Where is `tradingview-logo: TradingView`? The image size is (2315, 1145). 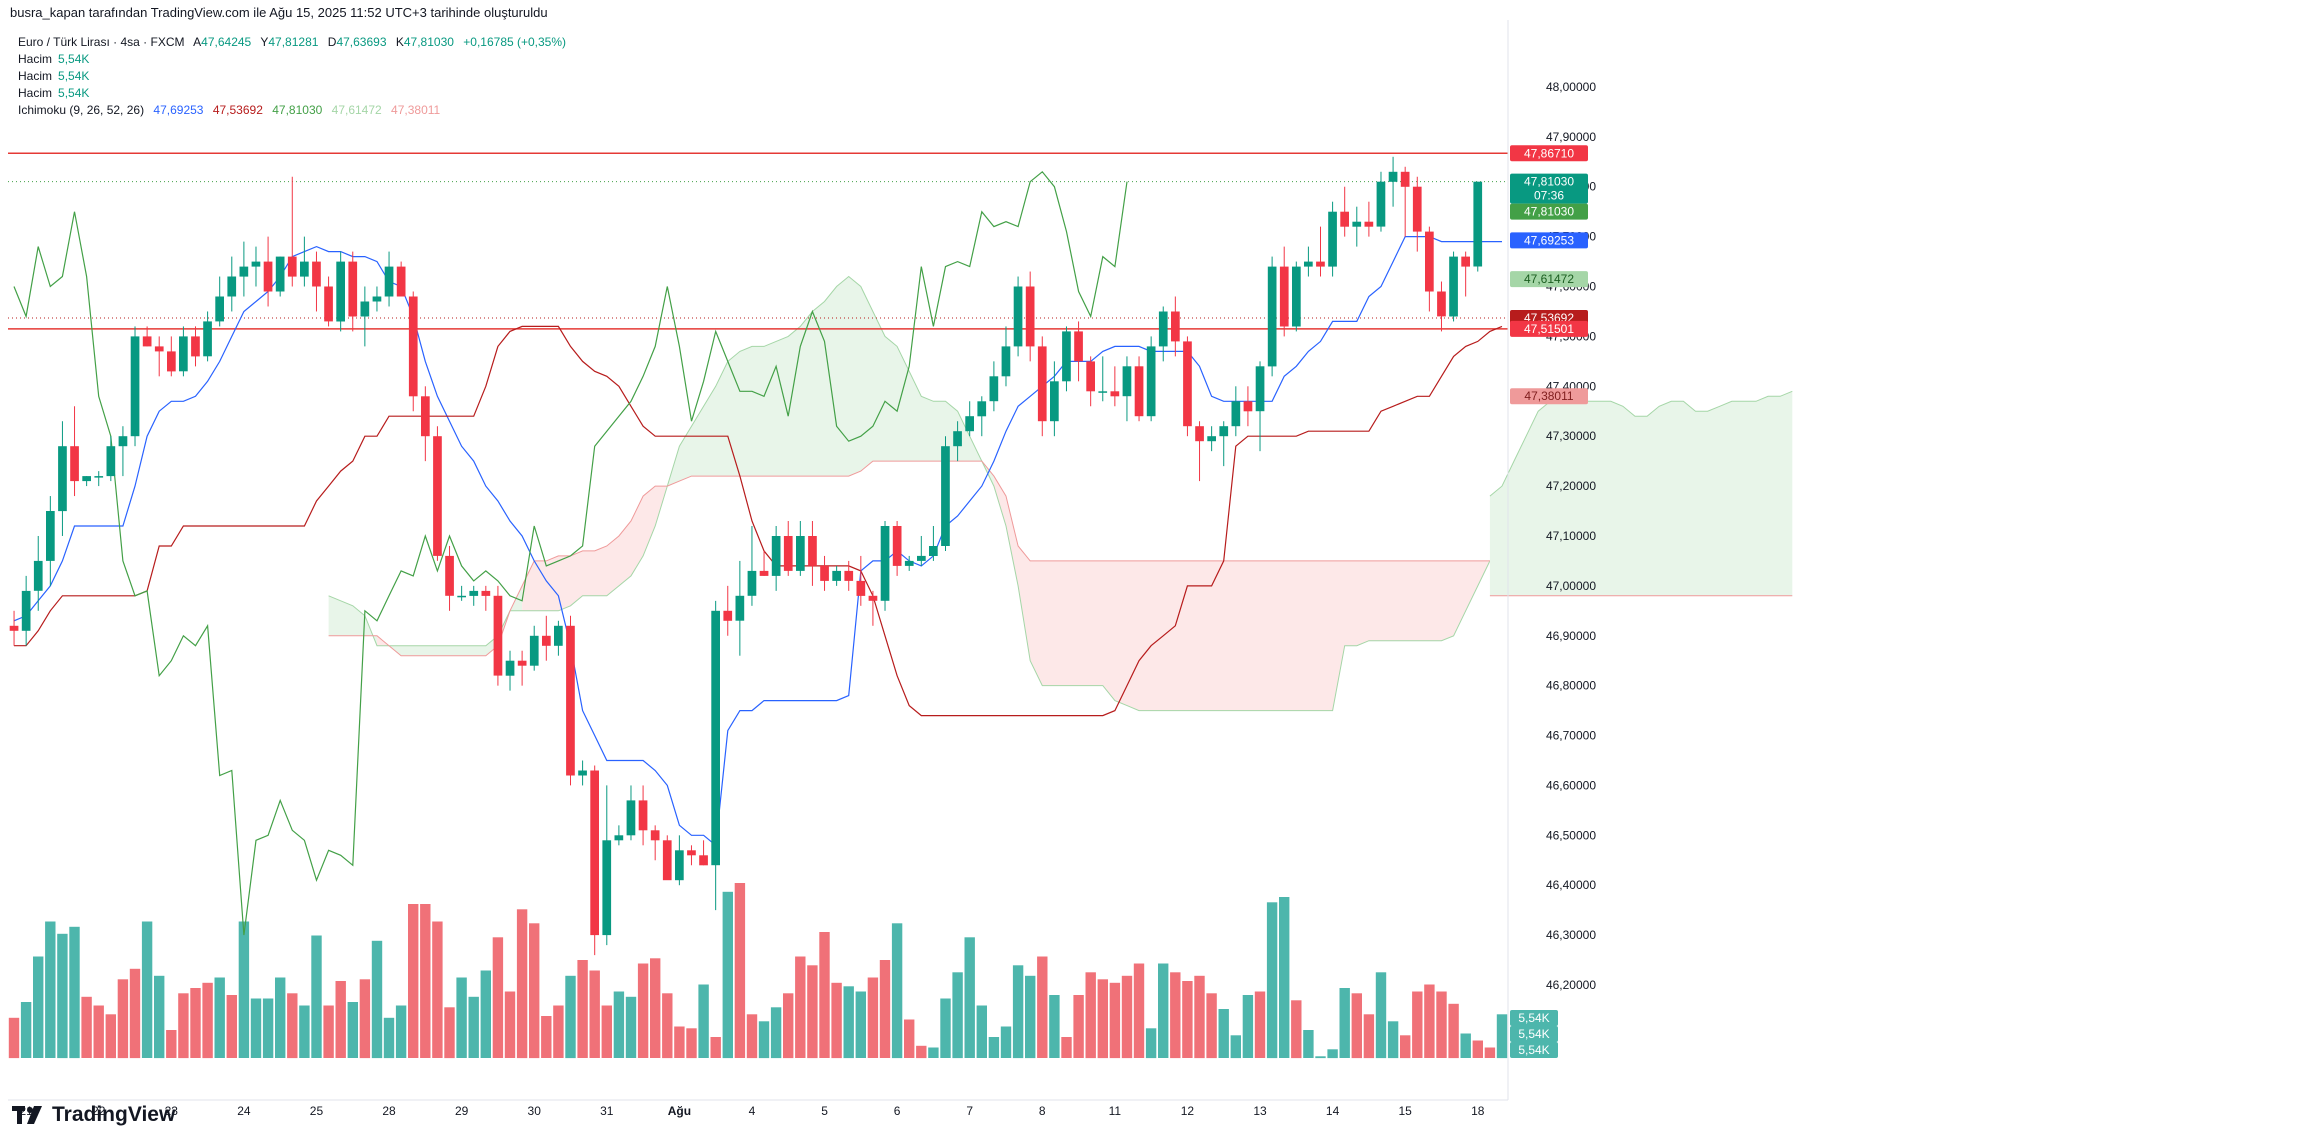 tradingview-logo: TradingView is located at coordinates (93, 1115).